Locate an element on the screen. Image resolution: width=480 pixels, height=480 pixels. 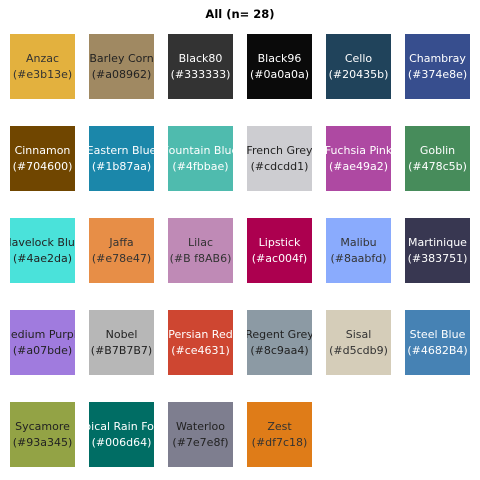
swatch-name: Fuchsia Pink is located at coordinates (358, 150).